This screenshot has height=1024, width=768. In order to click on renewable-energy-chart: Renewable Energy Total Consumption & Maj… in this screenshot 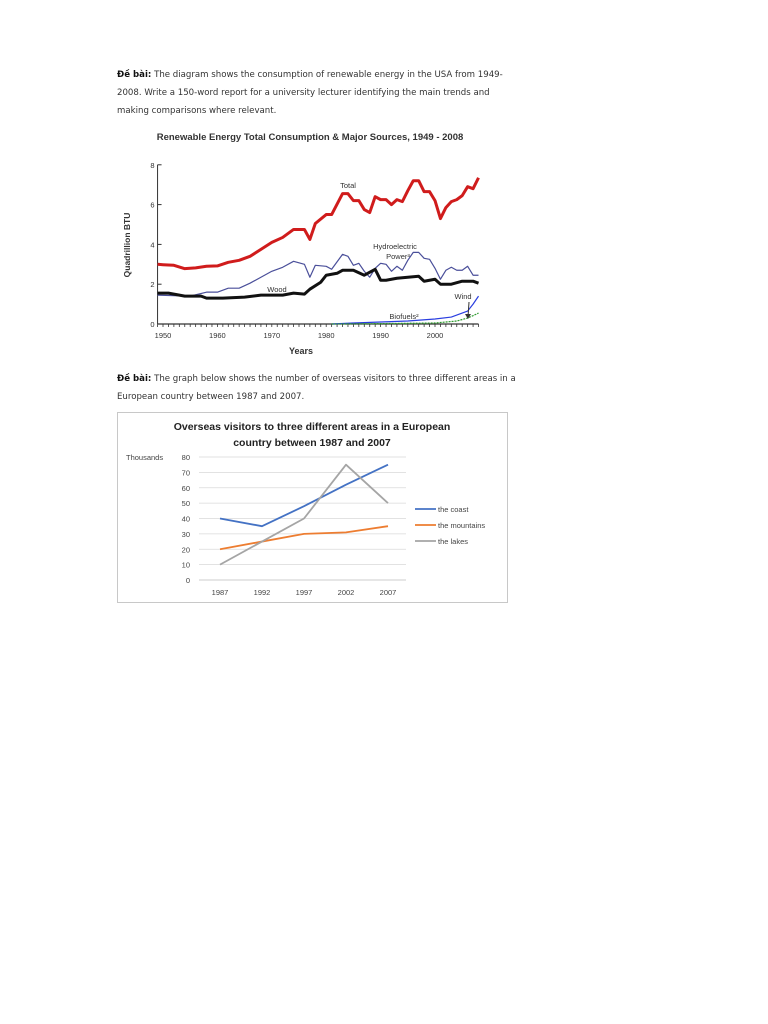, I will do `click(301, 244)`.